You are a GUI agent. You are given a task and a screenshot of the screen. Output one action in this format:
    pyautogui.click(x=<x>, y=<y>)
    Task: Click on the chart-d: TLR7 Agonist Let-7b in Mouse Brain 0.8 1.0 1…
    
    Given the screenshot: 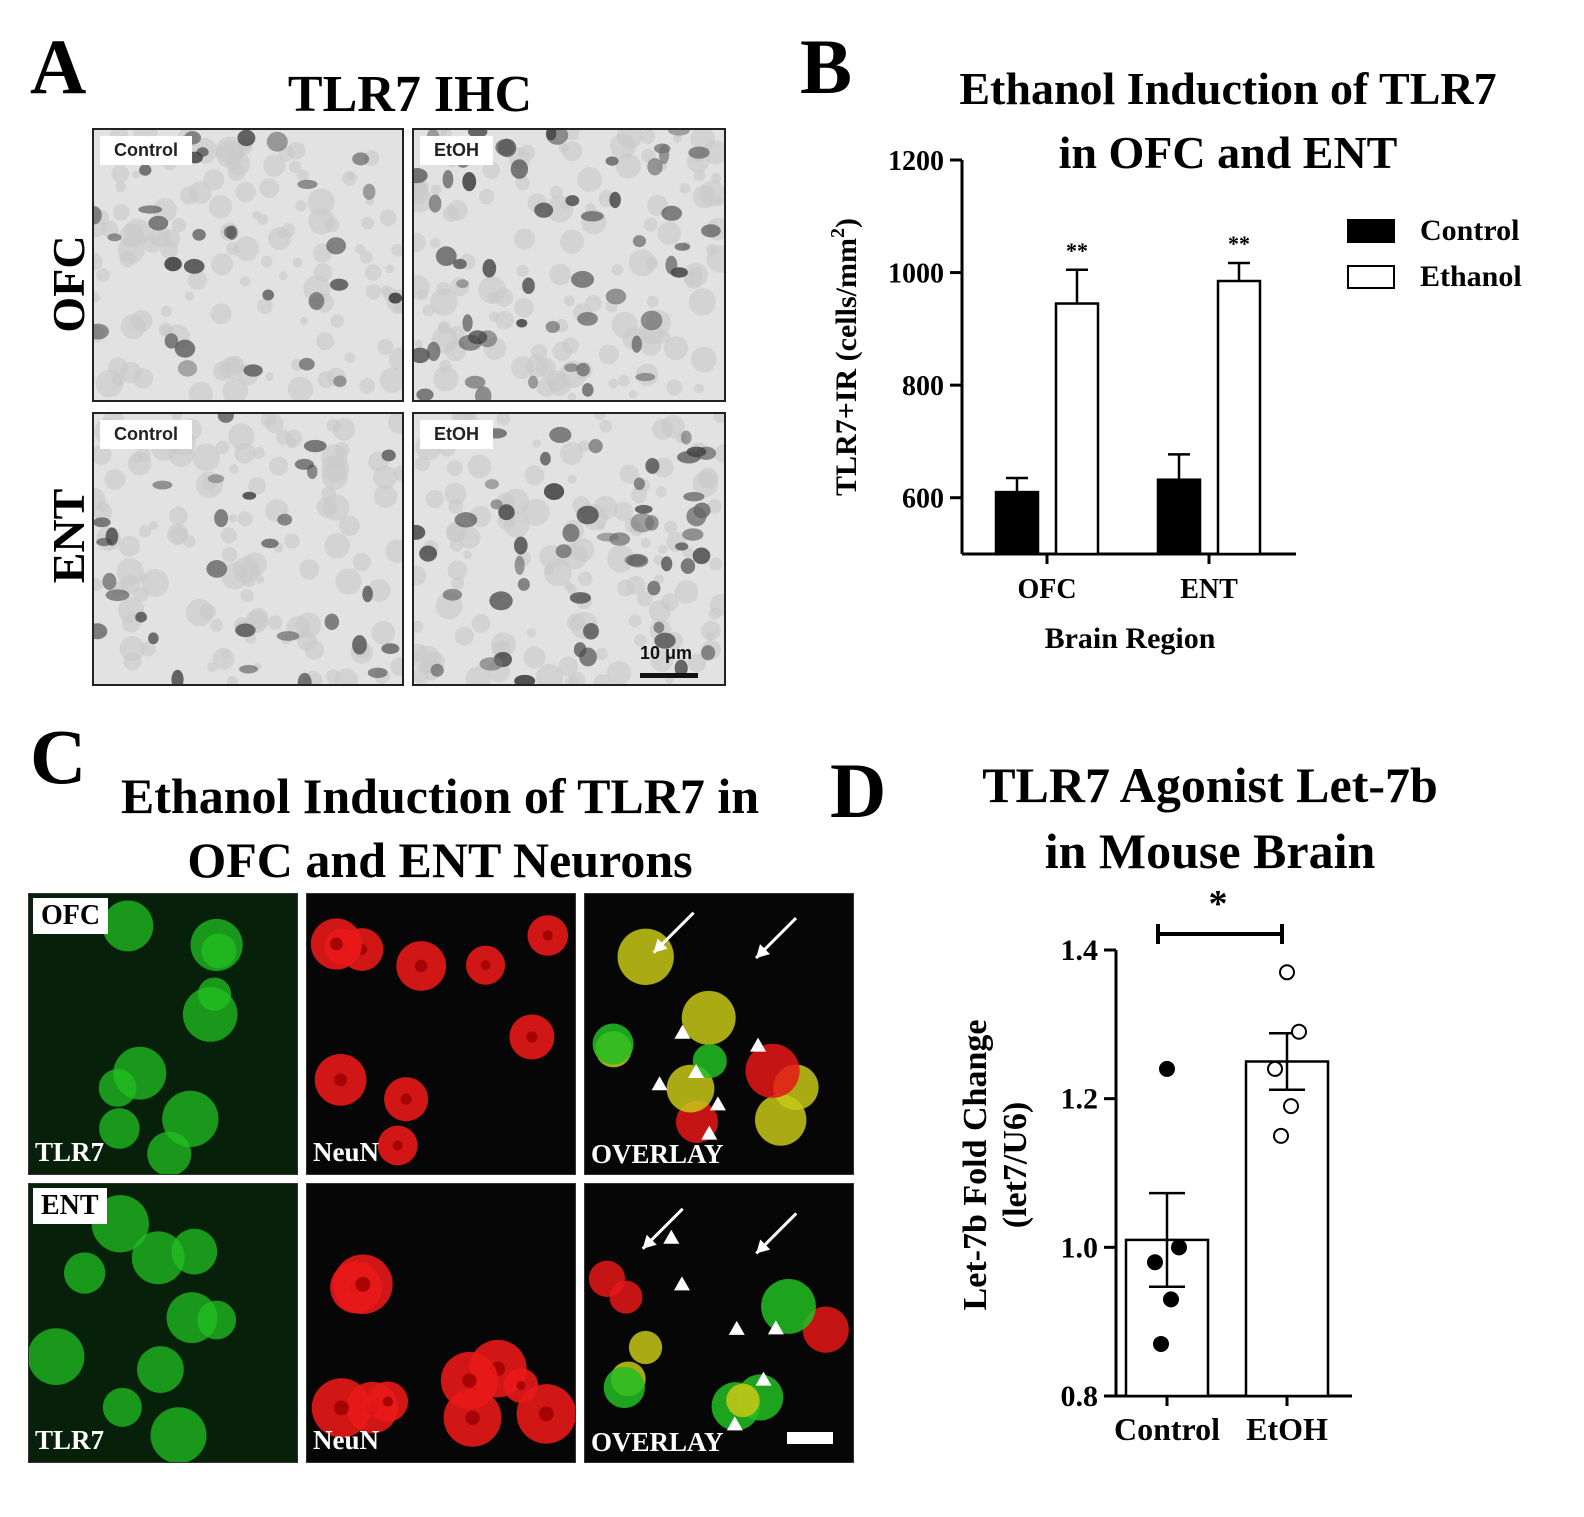 What is the action you would take?
    pyautogui.click(x=1197, y=1102)
    